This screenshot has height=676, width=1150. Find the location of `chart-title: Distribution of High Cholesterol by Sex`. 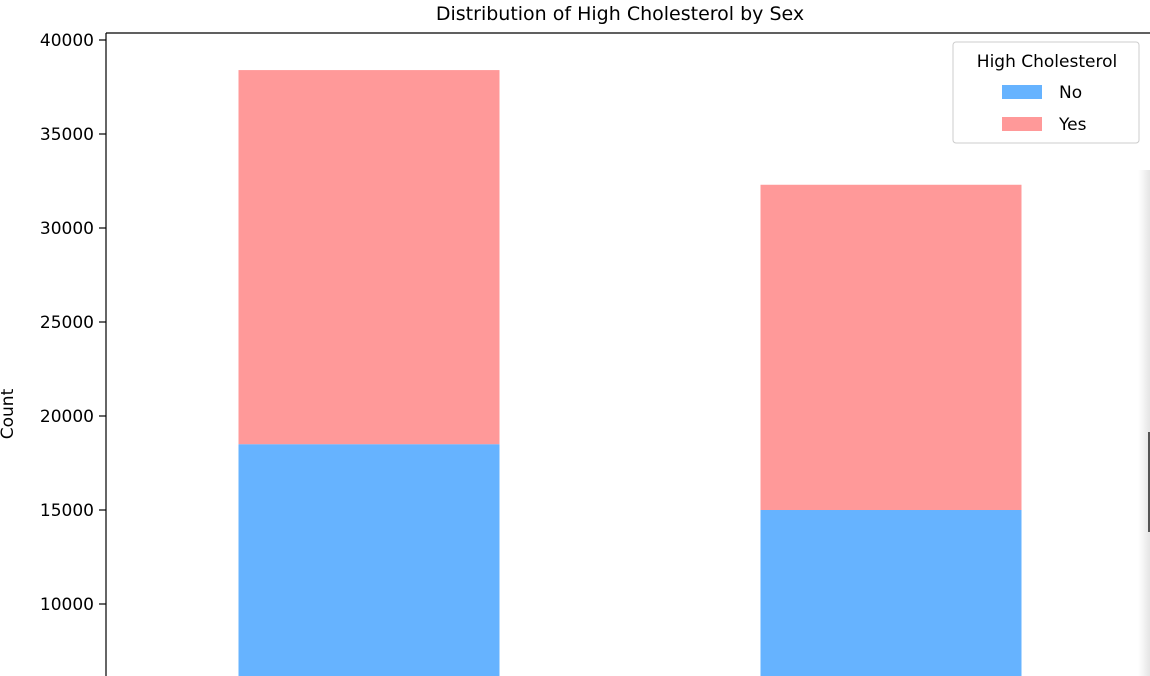

chart-title: Distribution of High Cholesterol by Sex is located at coordinates (620, 14).